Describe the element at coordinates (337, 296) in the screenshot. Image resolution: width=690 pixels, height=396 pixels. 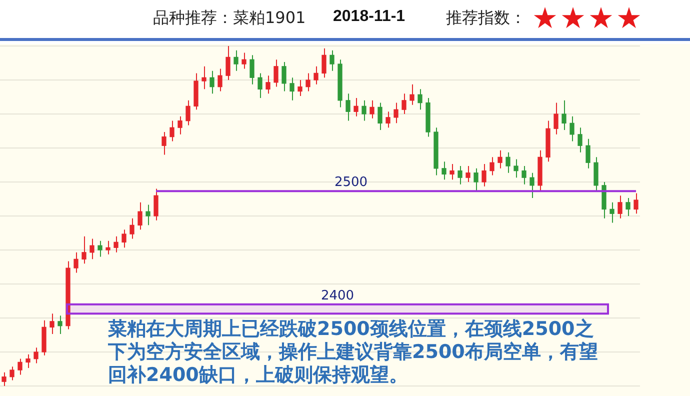
I see `annotation: 2400` at that location.